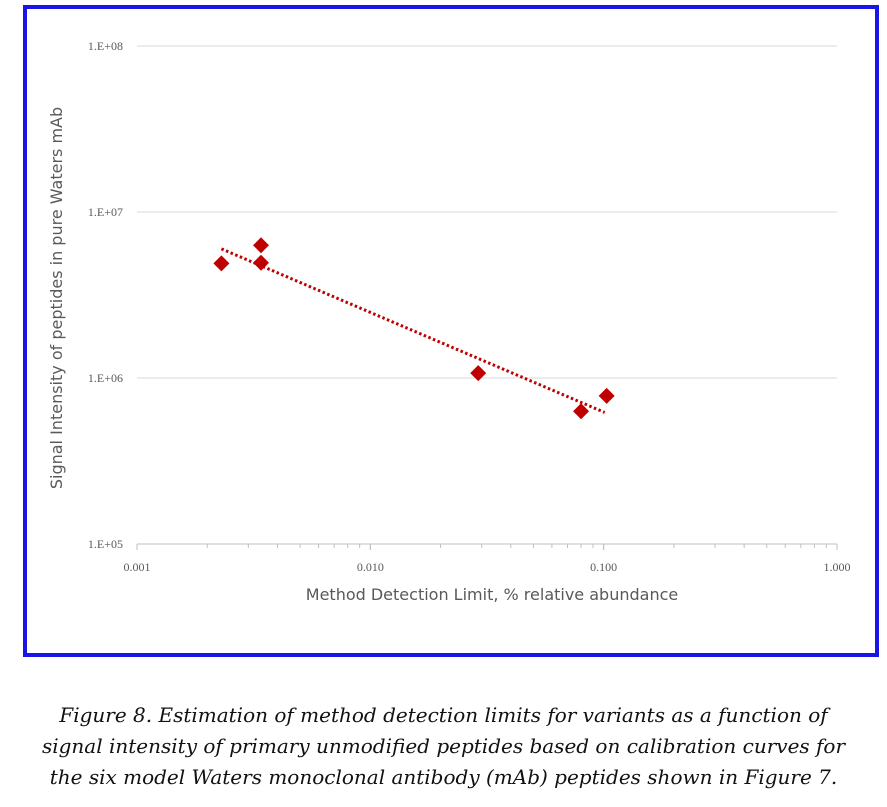 The width and height of the screenshot is (887, 807). I want to click on y-tick-label: 1.E+07, so click(105, 212).